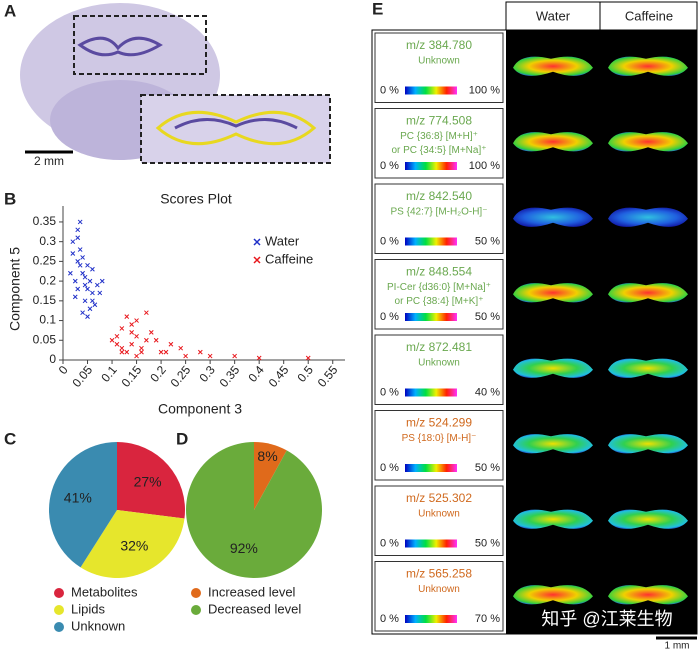 This screenshot has height=652, width=700. Describe the element at coordinates (45, 339) in the screenshot. I see `y-tick-label: 0.05` at that location.